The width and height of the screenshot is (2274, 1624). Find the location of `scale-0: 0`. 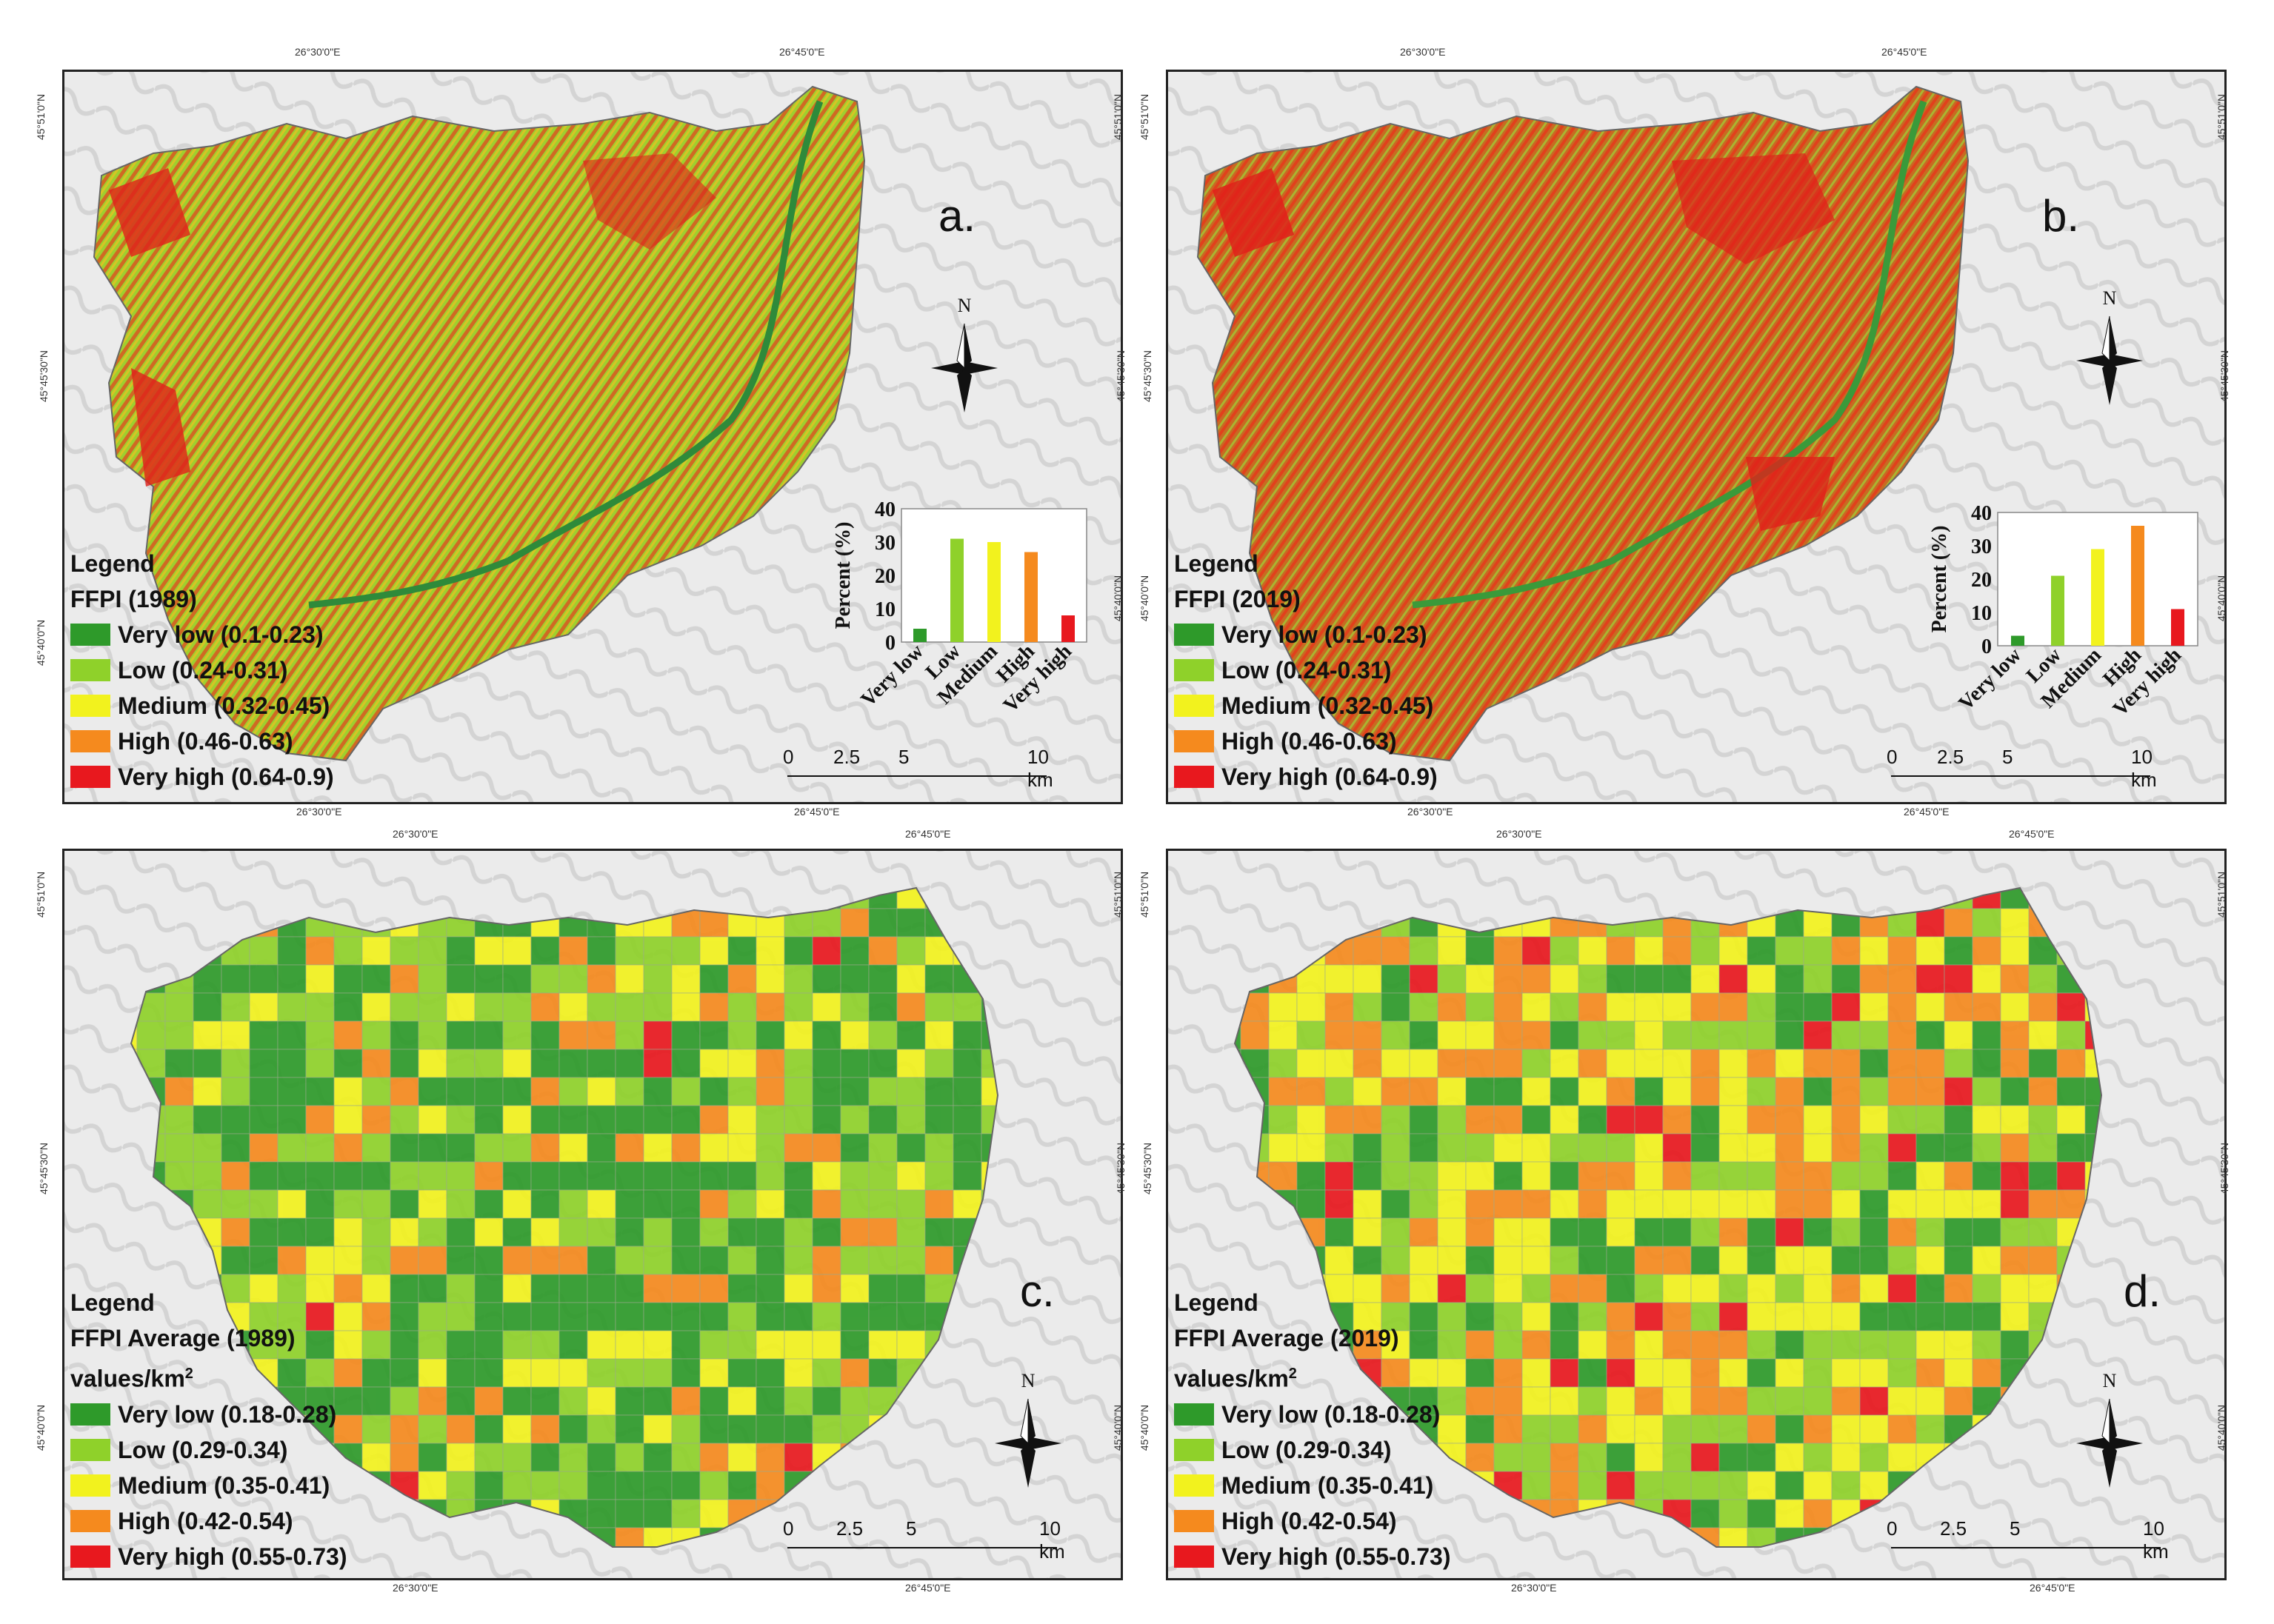

scale-0: 0 is located at coordinates (789, 1528).